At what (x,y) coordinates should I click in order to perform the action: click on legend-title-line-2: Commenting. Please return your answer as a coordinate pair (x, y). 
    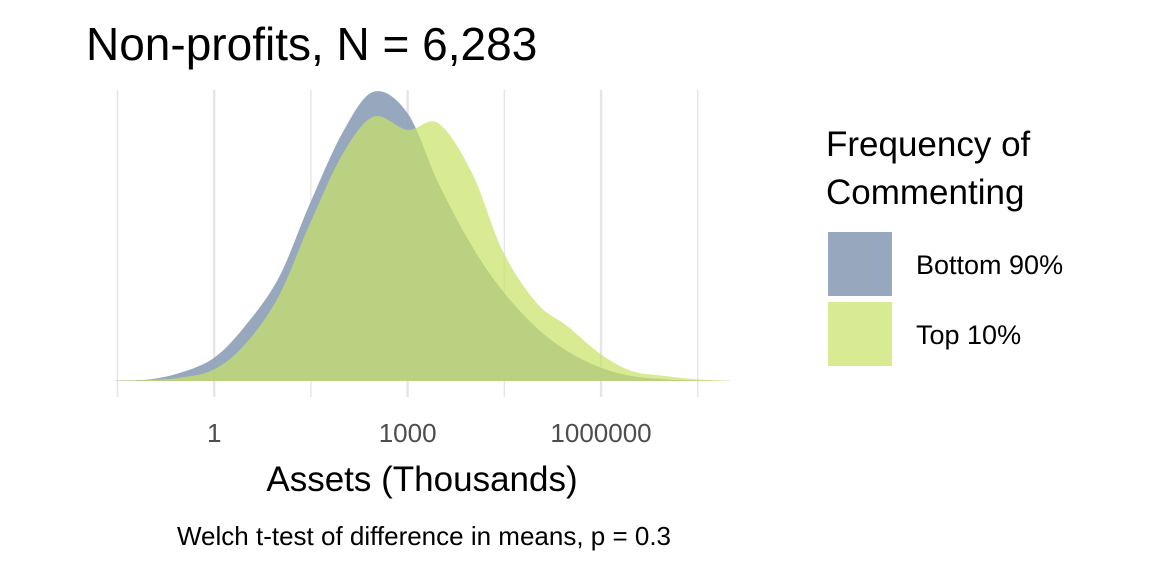
    Looking at the image, I should click on (925, 192).